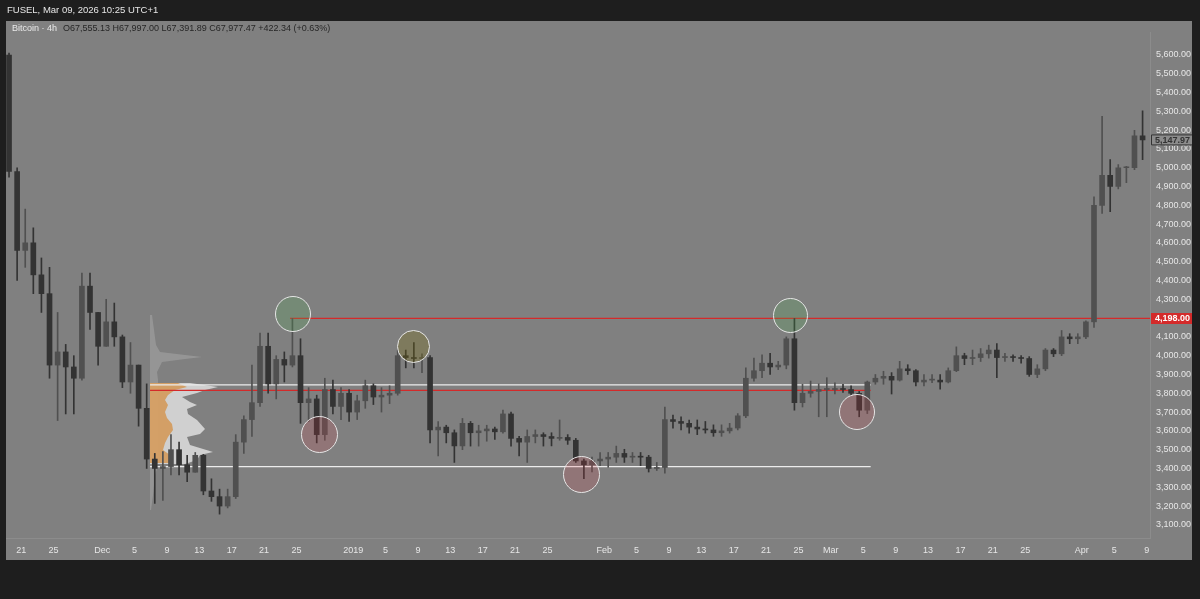 The width and height of the screenshot is (1200, 599). What do you see at coordinates (1174, 54) in the screenshot?
I see `y-tick-label: 5,600.00` at bounding box center [1174, 54].